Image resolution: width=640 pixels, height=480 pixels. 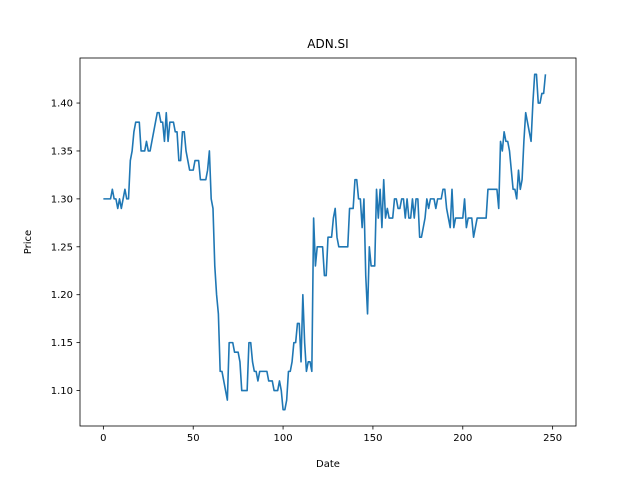 I want to click on y-axis-label: Price, so click(x=28, y=242).